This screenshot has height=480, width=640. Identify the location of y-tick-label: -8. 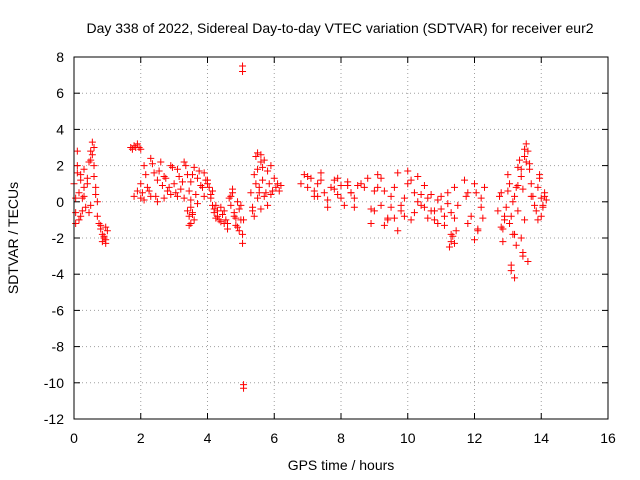
(58, 347).